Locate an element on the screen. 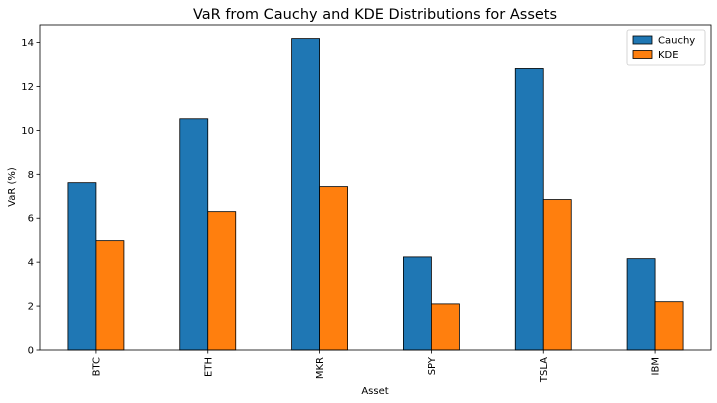  bar-kde-spy is located at coordinates (445, 327).